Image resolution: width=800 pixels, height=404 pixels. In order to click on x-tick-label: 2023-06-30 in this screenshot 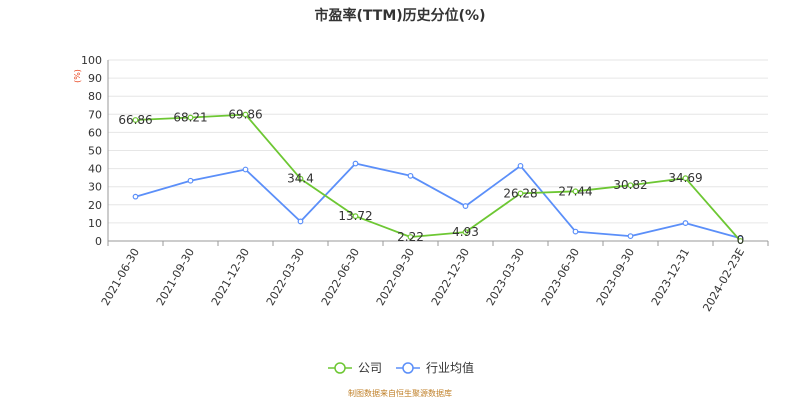, I will do `click(560, 277)`.